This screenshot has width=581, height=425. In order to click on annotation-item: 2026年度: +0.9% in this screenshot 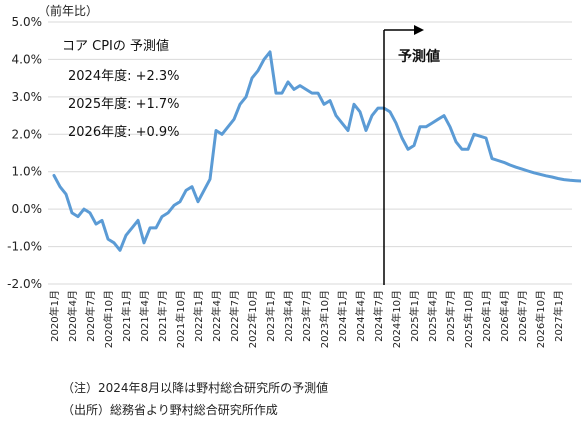, I will do `click(124, 132)`.